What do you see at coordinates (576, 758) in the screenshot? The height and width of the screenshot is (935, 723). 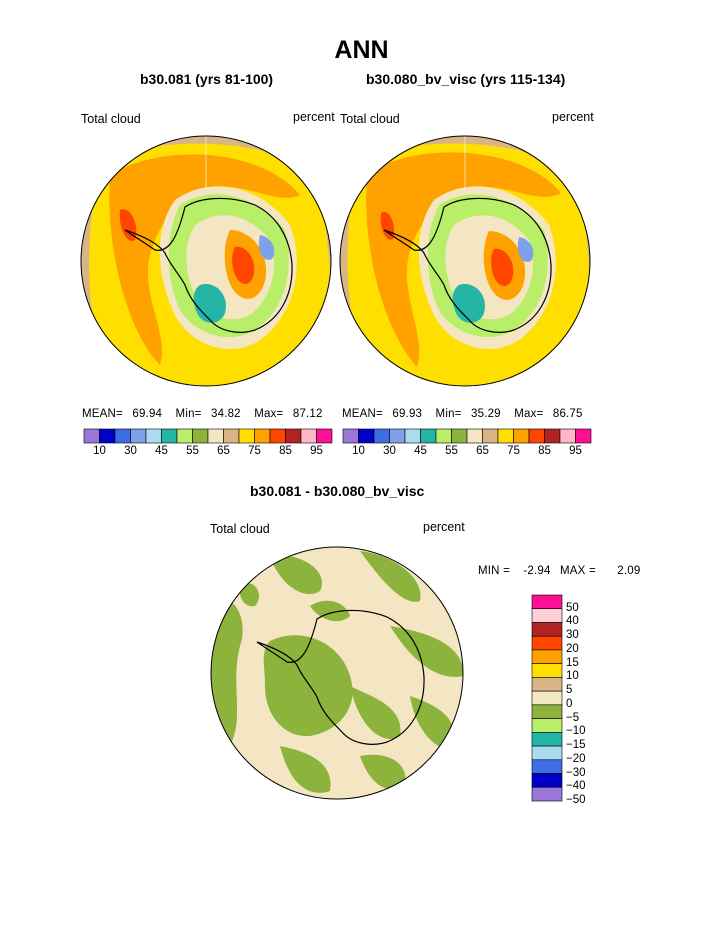 I see `colorbar-tick-label: −20` at bounding box center [576, 758].